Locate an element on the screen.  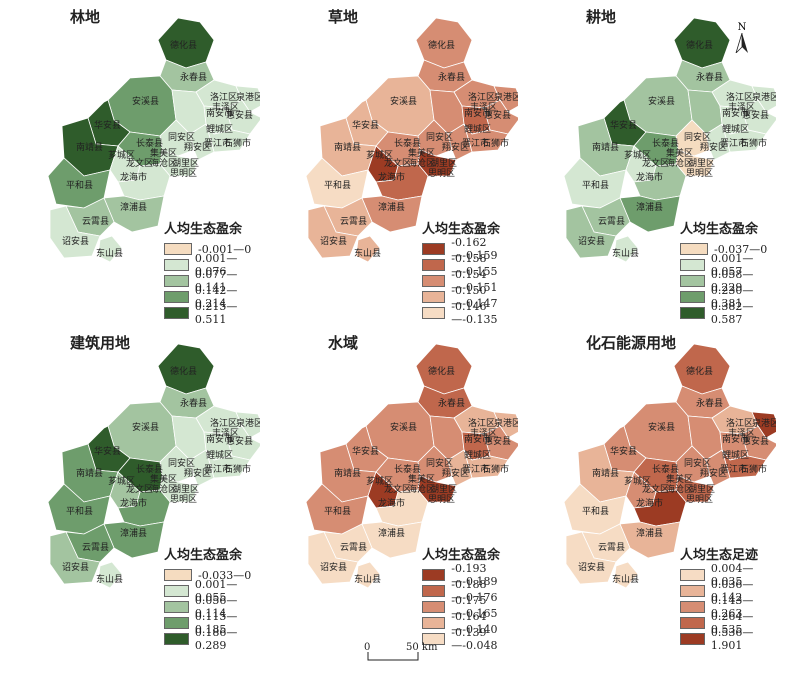
place-label-dongshan: 东山县 is located at coordinates (625, 579).